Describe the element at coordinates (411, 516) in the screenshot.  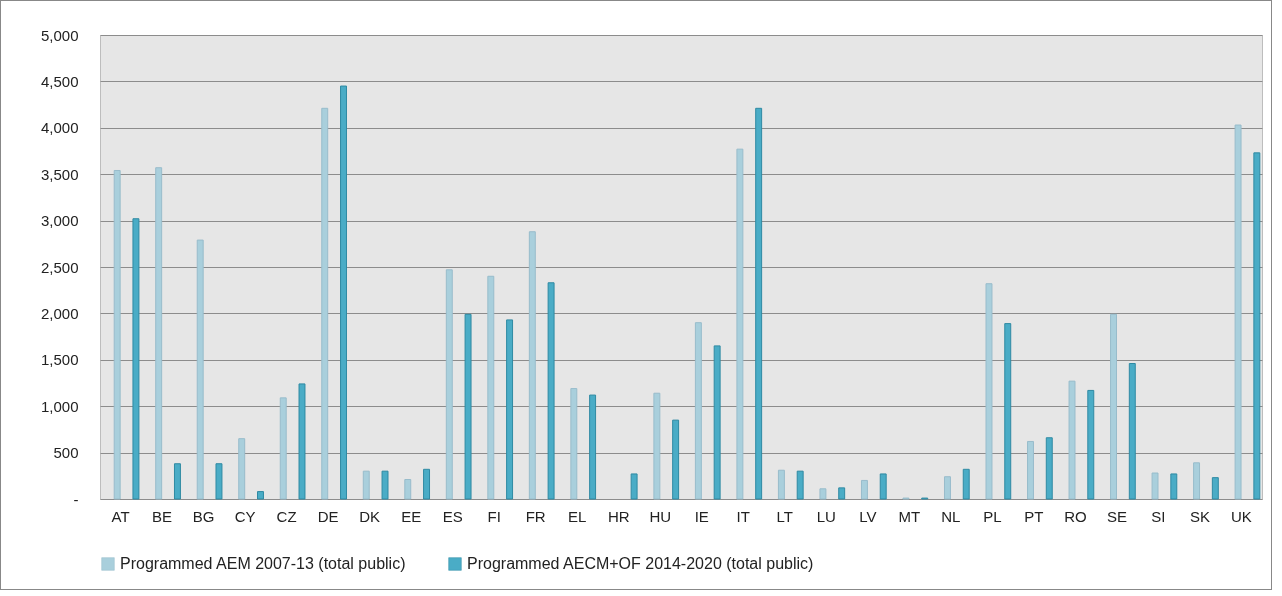
I see `x-tick-label: EE` at that location.